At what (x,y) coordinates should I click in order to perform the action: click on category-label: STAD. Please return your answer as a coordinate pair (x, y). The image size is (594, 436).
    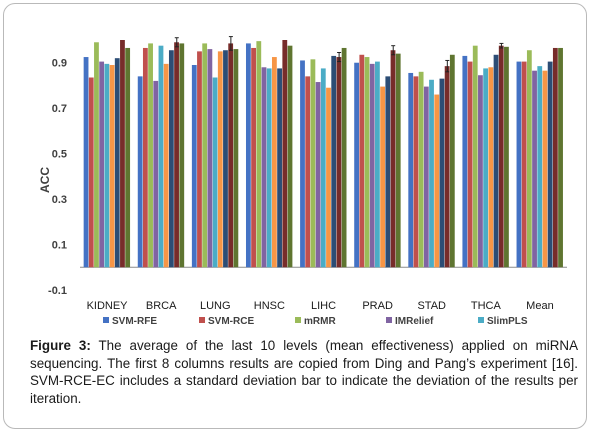
    Looking at the image, I should click on (431, 306).